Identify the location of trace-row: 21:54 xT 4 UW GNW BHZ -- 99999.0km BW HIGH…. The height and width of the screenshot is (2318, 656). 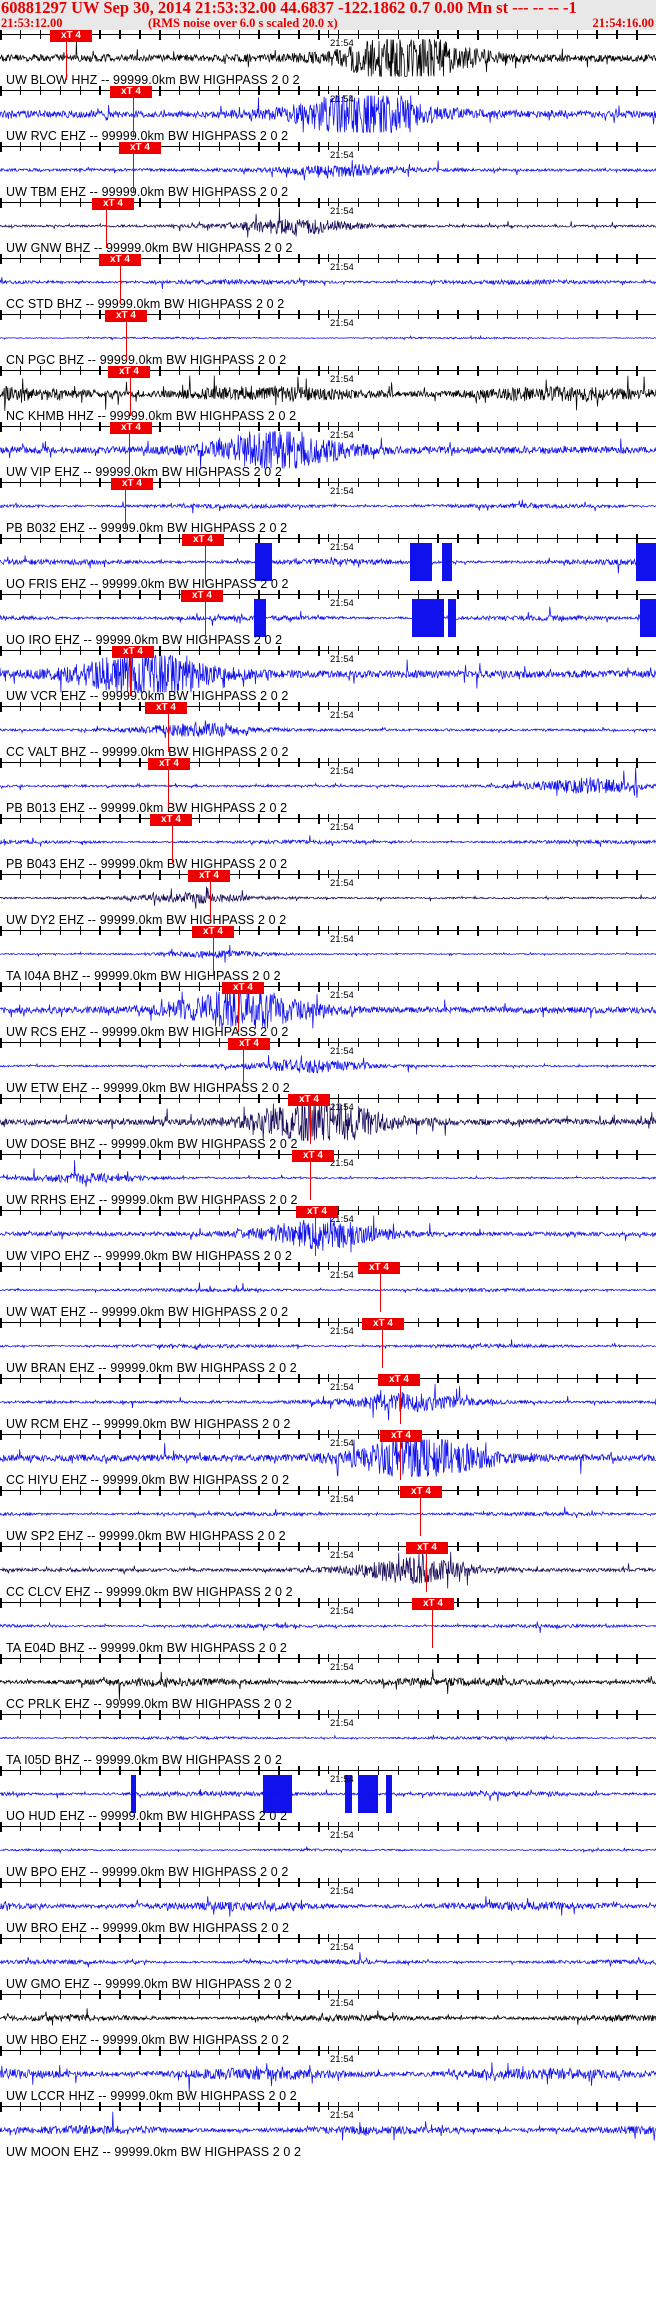
(328, 226).